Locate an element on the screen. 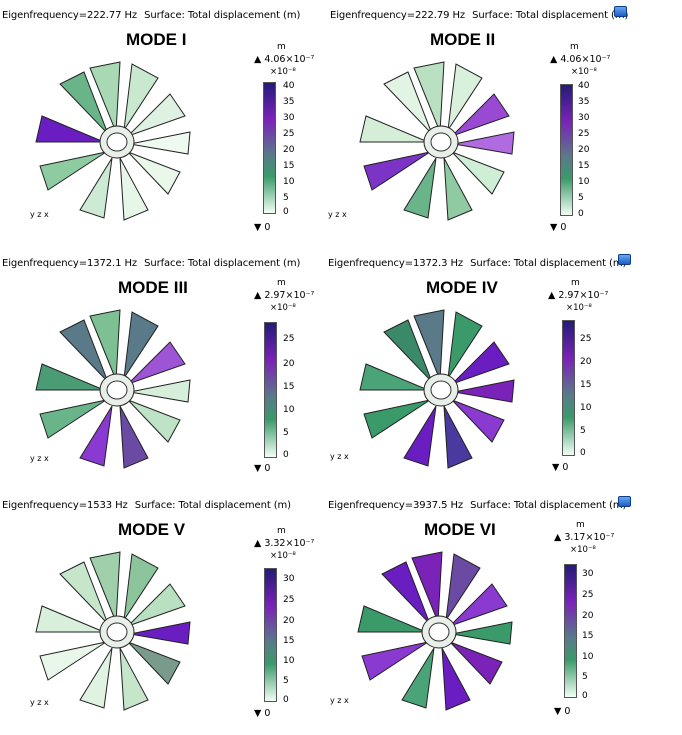 This screenshot has height=735, width=682. colorbar-tick: 30 is located at coordinates (289, 579).